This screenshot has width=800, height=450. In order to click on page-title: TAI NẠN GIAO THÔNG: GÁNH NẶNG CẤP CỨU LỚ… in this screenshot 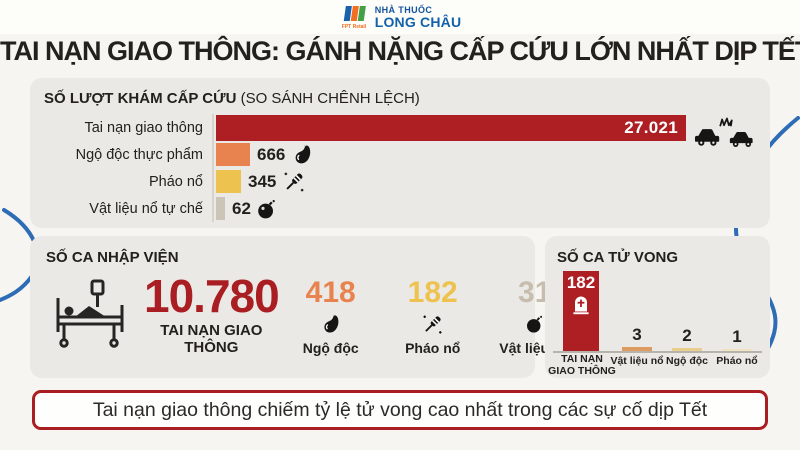, I will do `click(400, 51)`.